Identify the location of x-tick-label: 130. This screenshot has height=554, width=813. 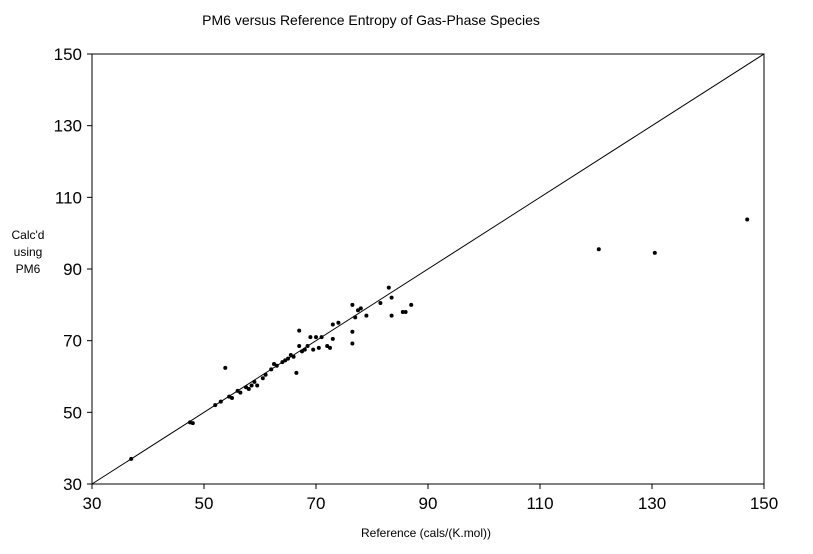
(652, 503).